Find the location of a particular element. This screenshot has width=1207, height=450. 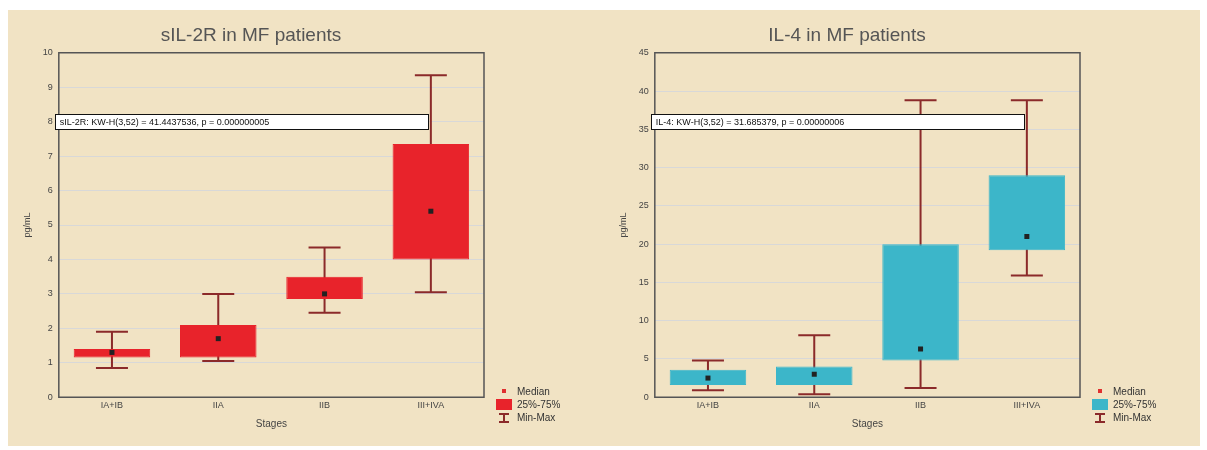

y-tick-label: 15 is located at coordinates (643, 281).